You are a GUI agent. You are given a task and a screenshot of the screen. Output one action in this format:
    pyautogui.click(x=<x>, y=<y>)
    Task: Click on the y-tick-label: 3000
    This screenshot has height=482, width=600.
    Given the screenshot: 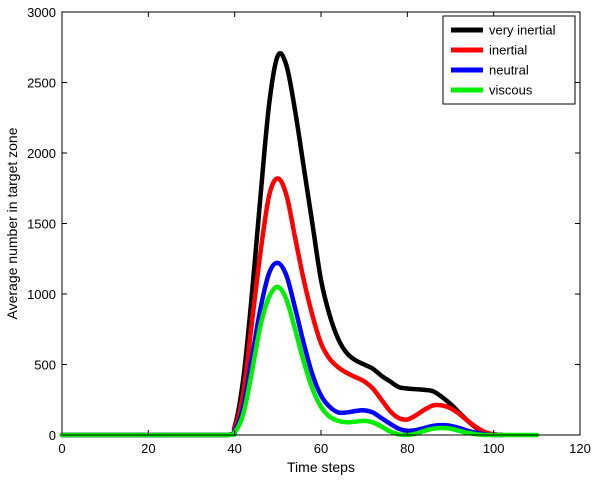 What is the action you would take?
    pyautogui.click(x=41, y=12)
    